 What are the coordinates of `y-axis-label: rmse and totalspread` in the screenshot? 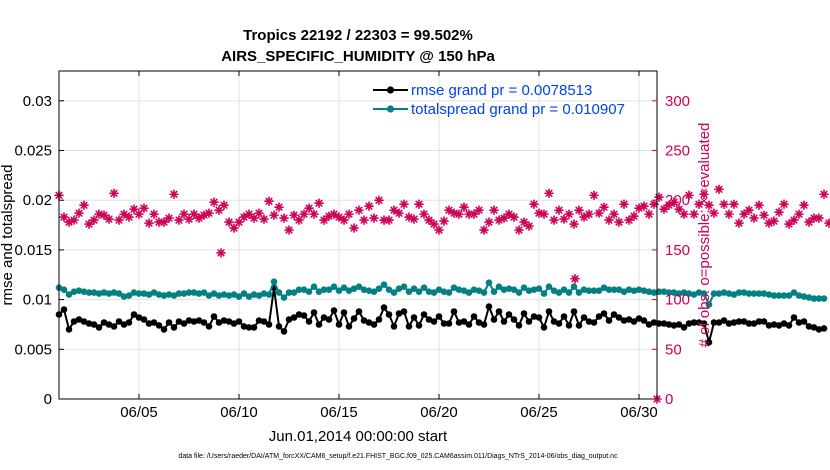 It's located at (8, 235).